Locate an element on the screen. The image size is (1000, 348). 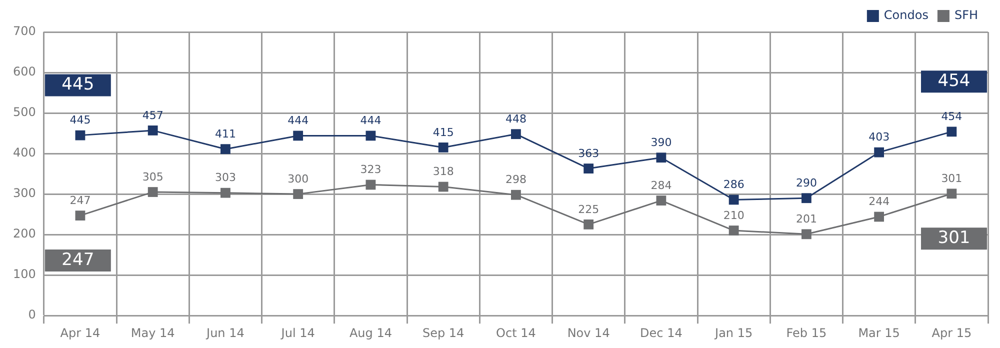
y-tick-label: 700 is located at coordinates (24, 31).